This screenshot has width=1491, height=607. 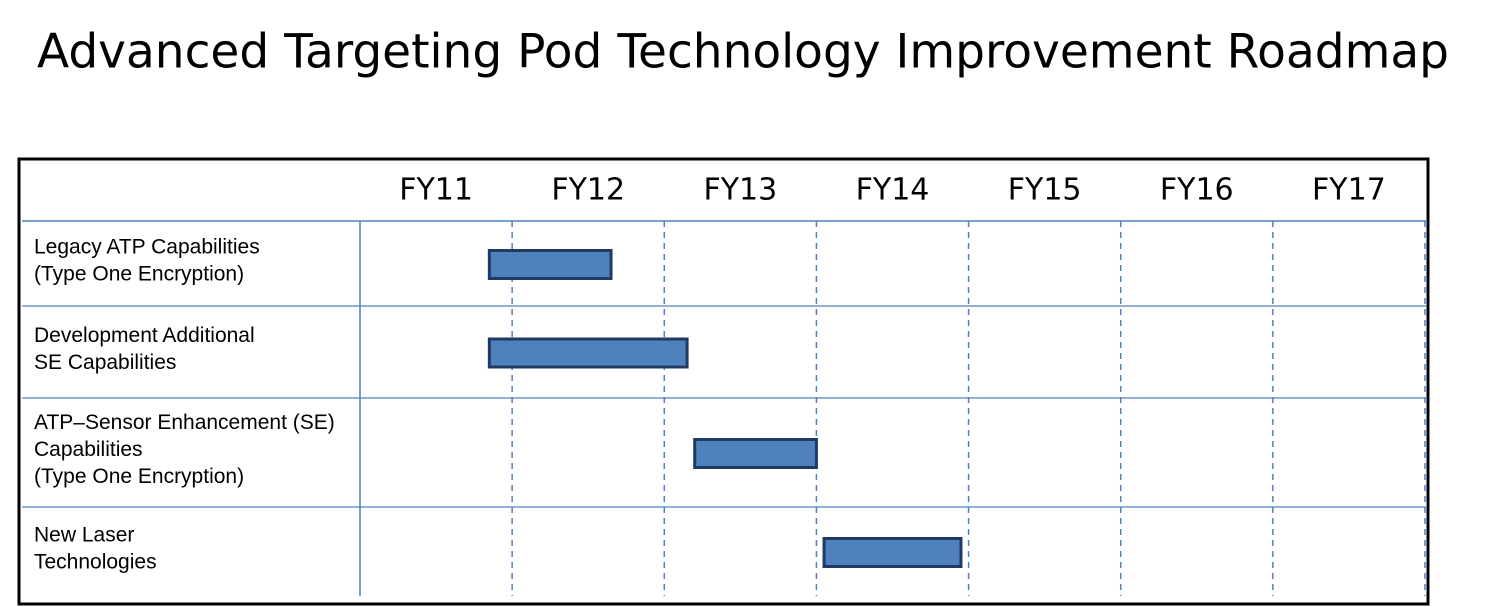 I want to click on row-label: Development Additional, so click(x=144, y=335).